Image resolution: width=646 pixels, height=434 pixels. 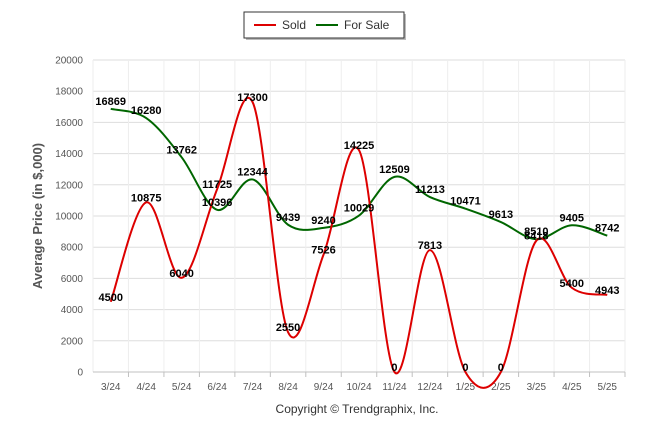 I want to click on x-tick-label: 7/24, so click(x=253, y=387).